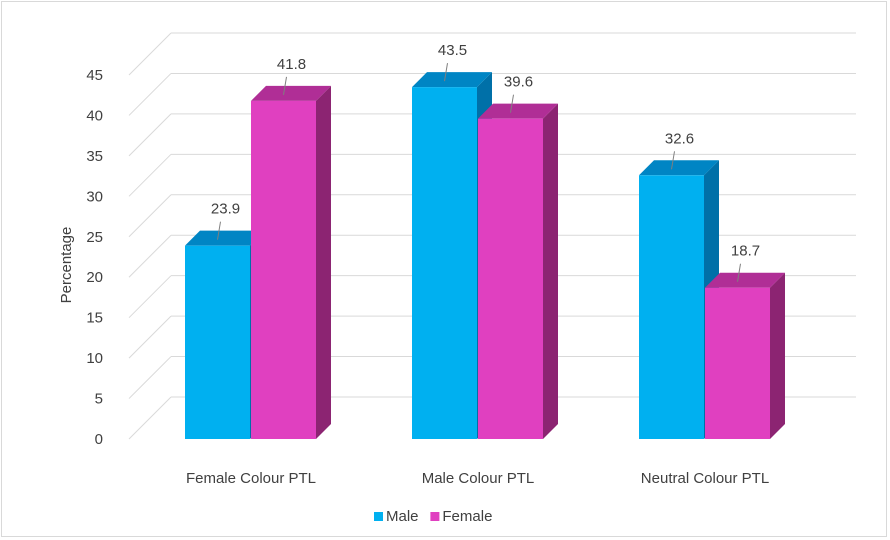  I want to click on y-tick-label: 25, so click(94, 237).